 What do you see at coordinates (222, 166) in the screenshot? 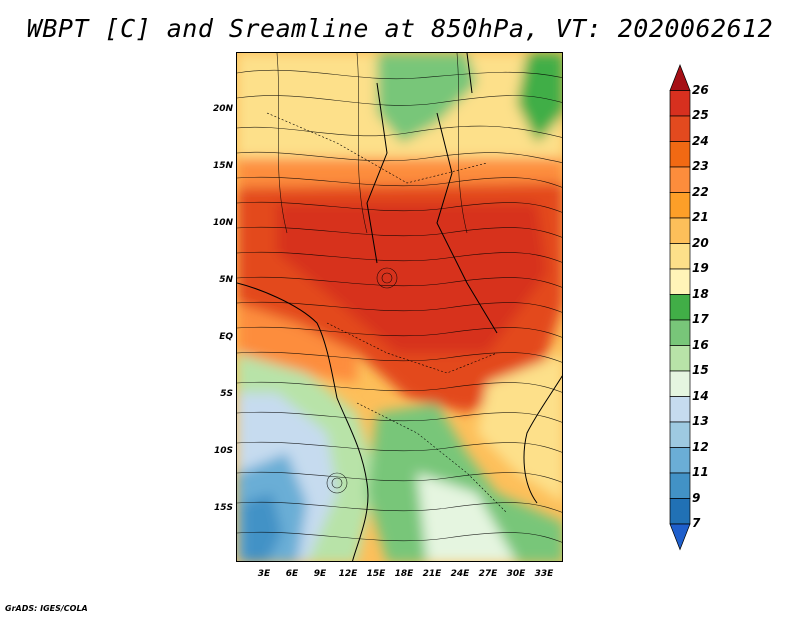
I see `lat-label: 15N` at bounding box center [222, 166].